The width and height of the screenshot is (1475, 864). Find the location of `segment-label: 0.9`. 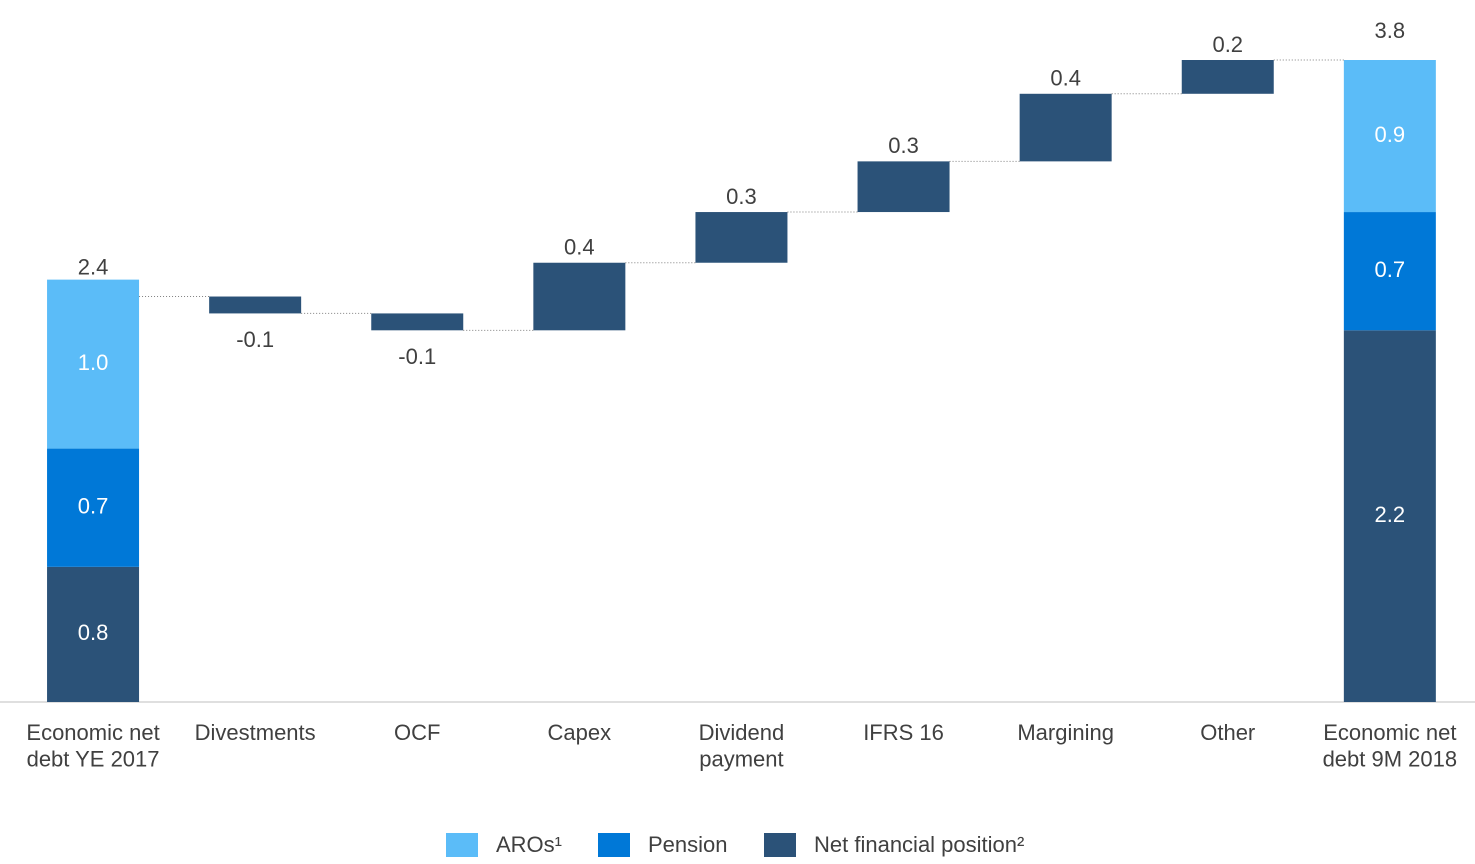

segment-label: 0.9 is located at coordinates (1390, 134).